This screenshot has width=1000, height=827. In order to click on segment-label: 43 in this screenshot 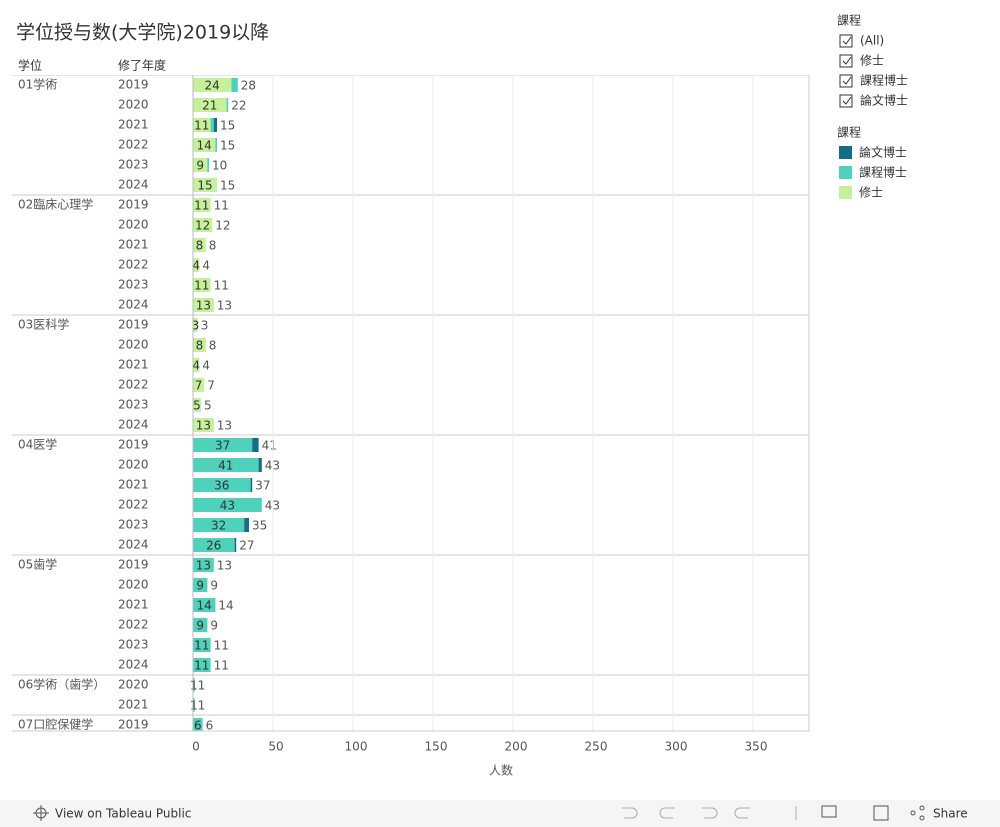, I will do `click(227, 506)`.